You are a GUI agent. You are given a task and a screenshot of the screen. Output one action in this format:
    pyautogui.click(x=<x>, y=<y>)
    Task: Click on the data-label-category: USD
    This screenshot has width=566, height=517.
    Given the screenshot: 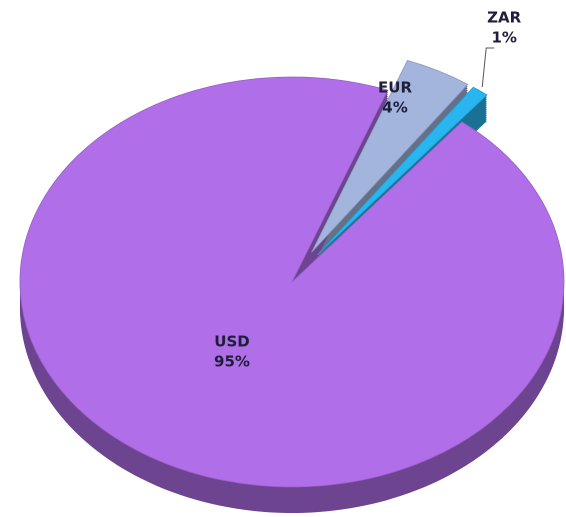 What is the action you would take?
    pyautogui.click(x=231, y=342)
    